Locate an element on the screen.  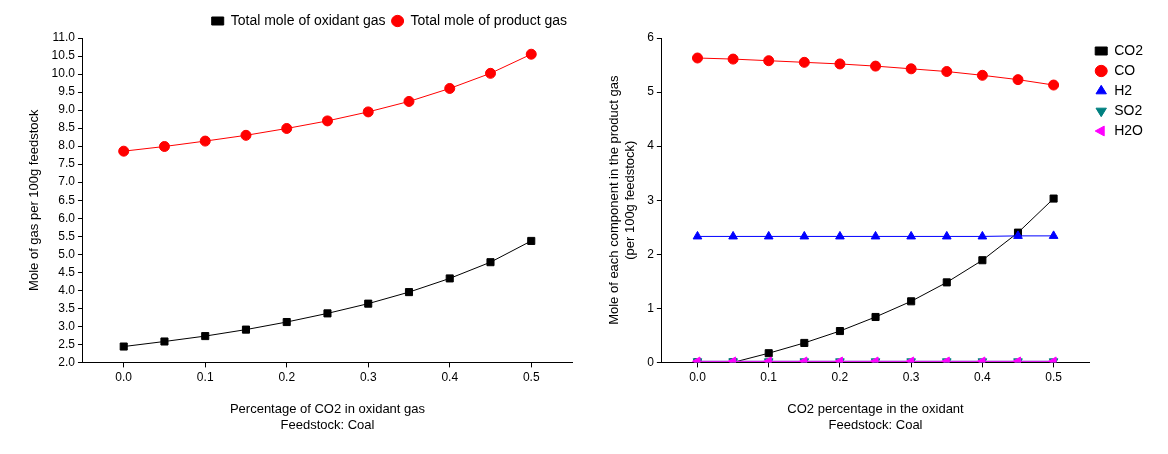
y-tick-label: 6.0 is located at coordinates (67, 217).